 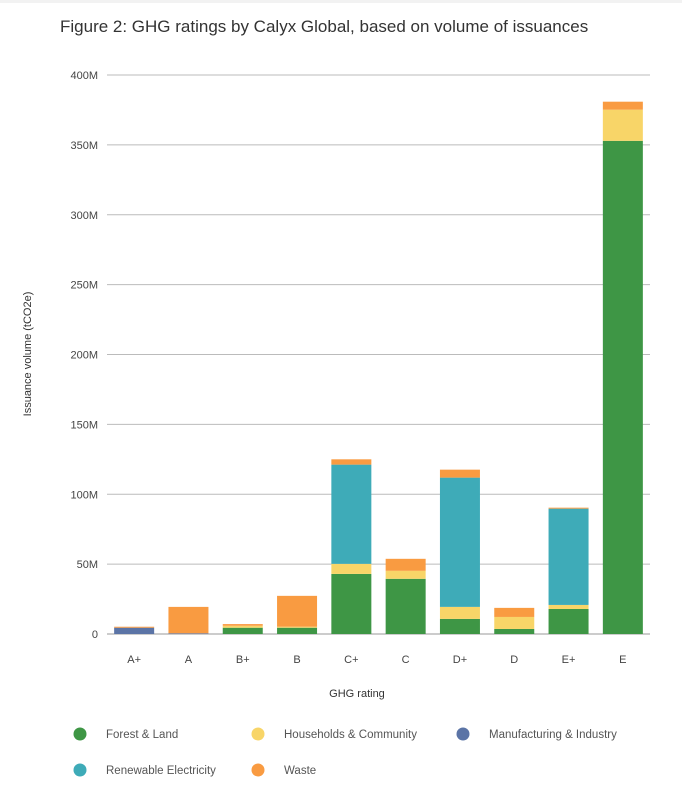 What do you see at coordinates (134, 660) in the screenshot?
I see `x-tick-label: A+` at bounding box center [134, 660].